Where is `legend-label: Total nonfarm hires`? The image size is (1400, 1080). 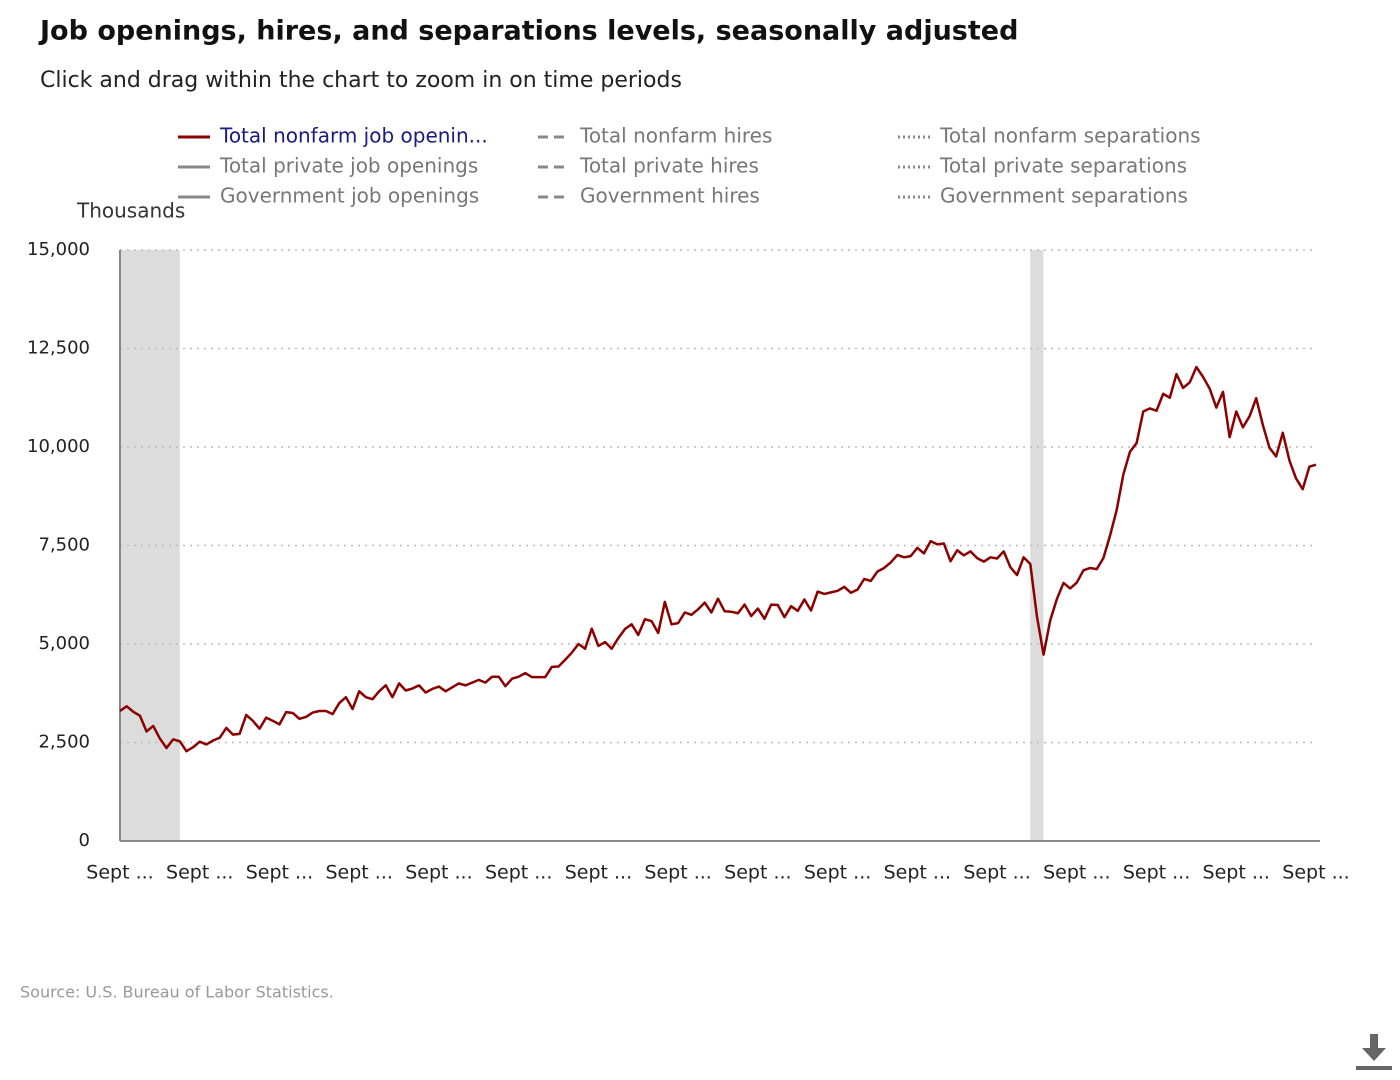
legend-label: Total nonfarm hires is located at coordinates (675, 136).